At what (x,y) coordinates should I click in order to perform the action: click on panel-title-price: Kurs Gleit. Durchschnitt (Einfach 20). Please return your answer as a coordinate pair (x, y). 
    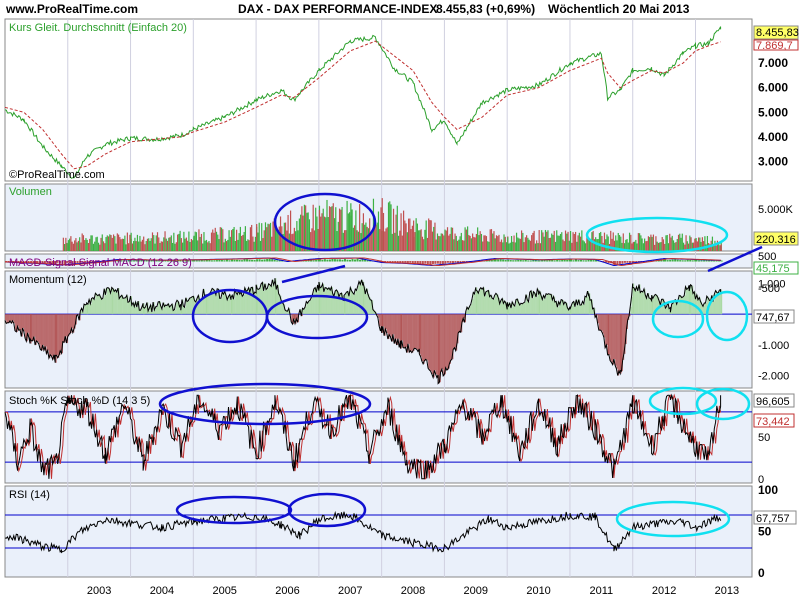
    Looking at the image, I should click on (98, 28).